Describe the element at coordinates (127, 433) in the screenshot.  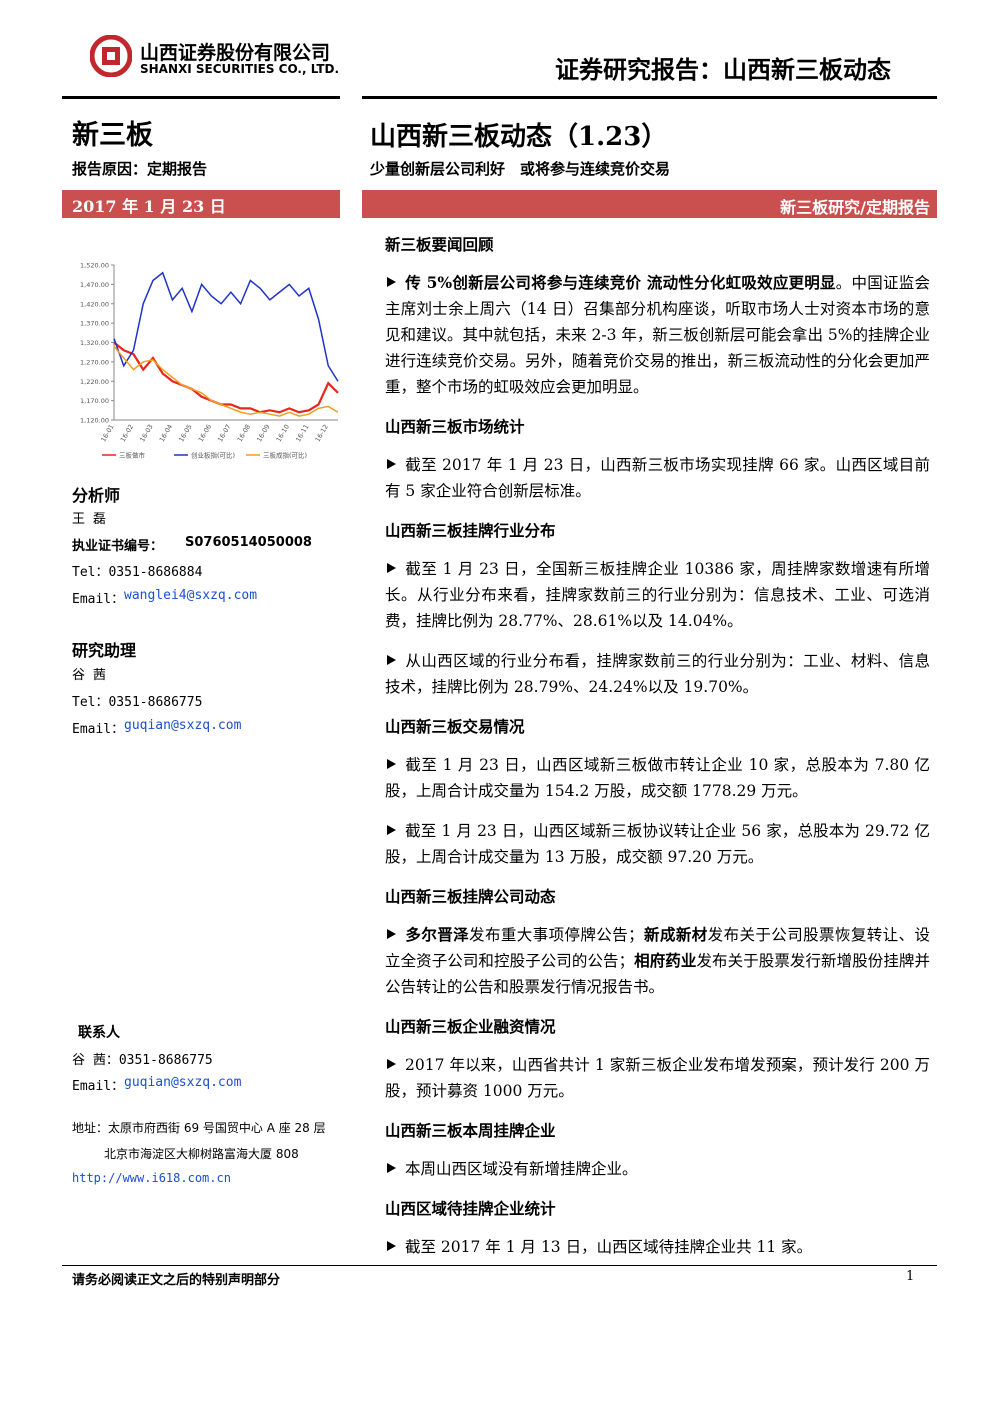
I see `x-tick-label: 16-02` at that location.